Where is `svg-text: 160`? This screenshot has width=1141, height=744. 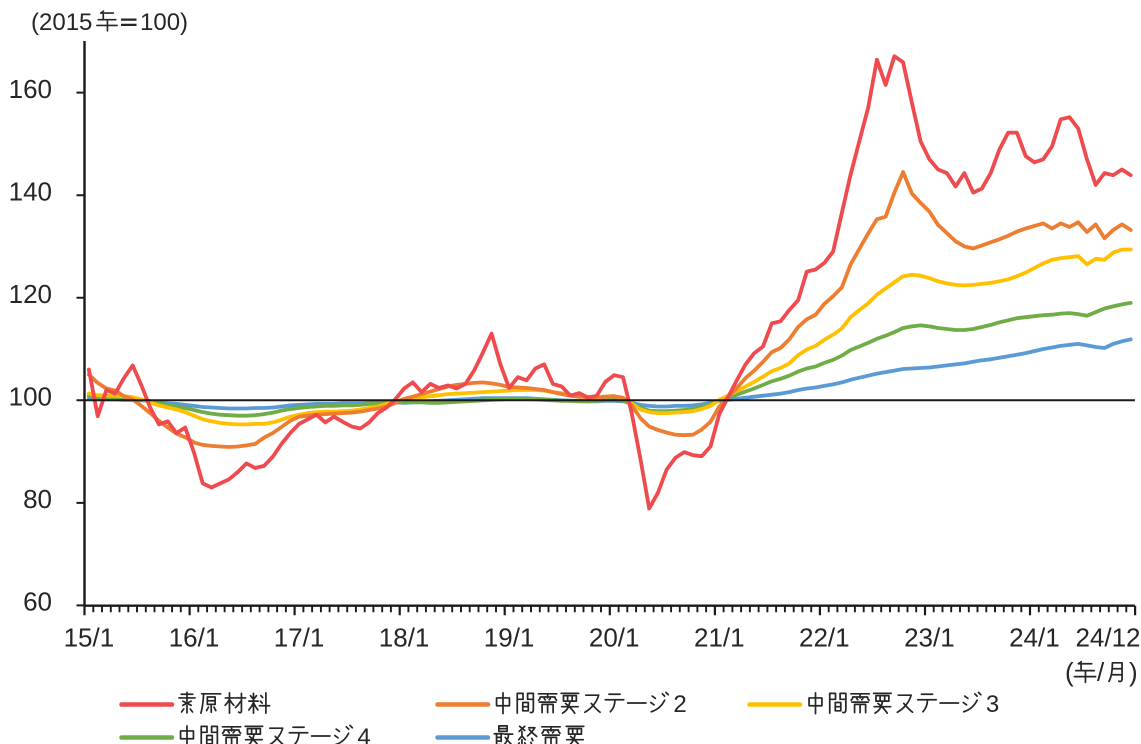 svg-text: 160 is located at coordinates (30, 89).